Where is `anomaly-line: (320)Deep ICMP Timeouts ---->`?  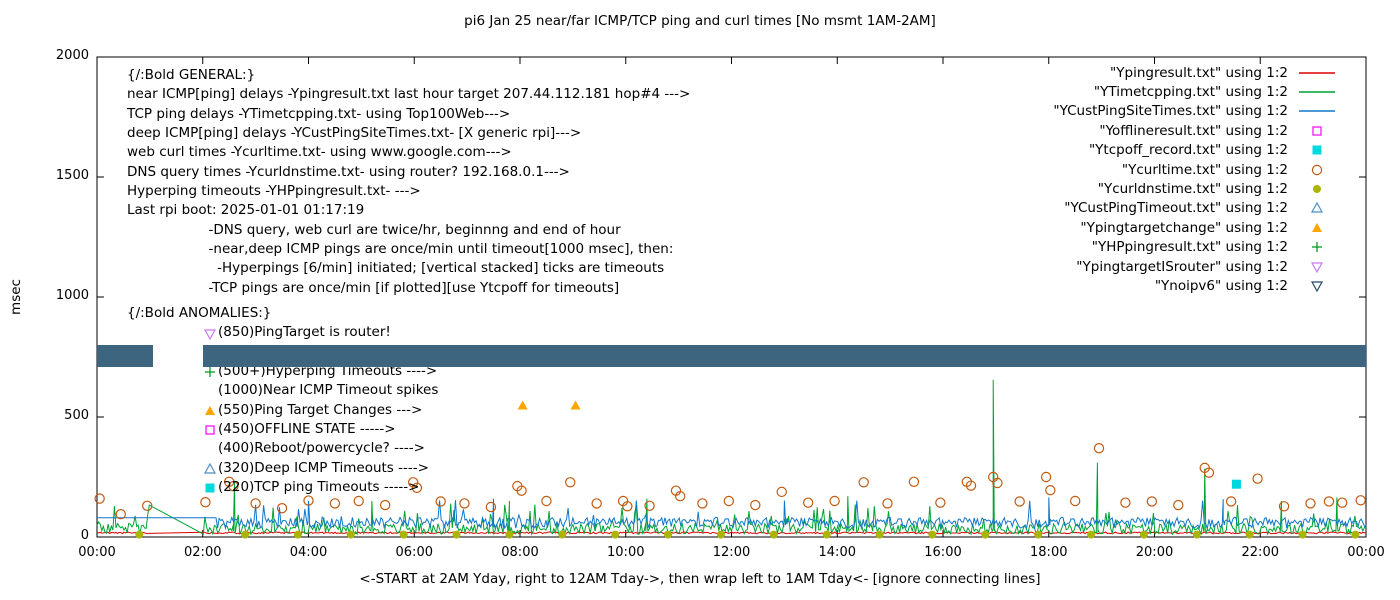
anomaly-line: (320)Deep ICMP Timeouts ----> is located at coordinates (320, 468).